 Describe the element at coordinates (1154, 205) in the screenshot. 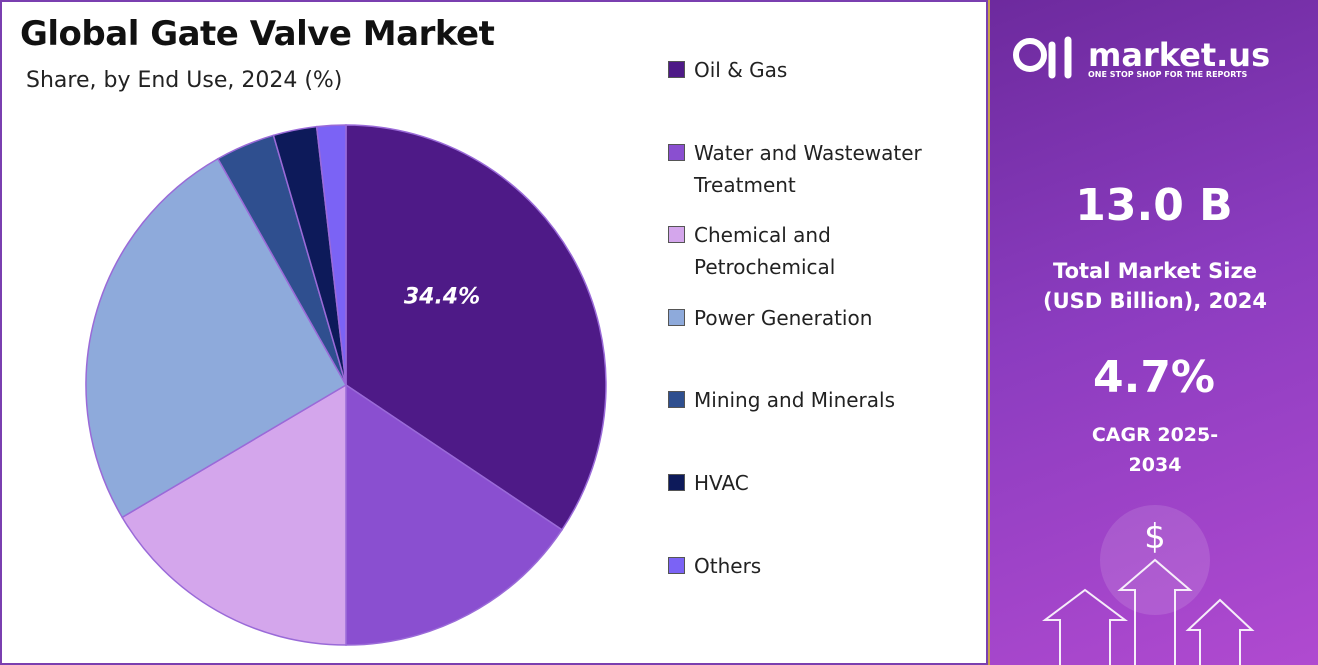

I see `market-size: 13.0 B` at that location.